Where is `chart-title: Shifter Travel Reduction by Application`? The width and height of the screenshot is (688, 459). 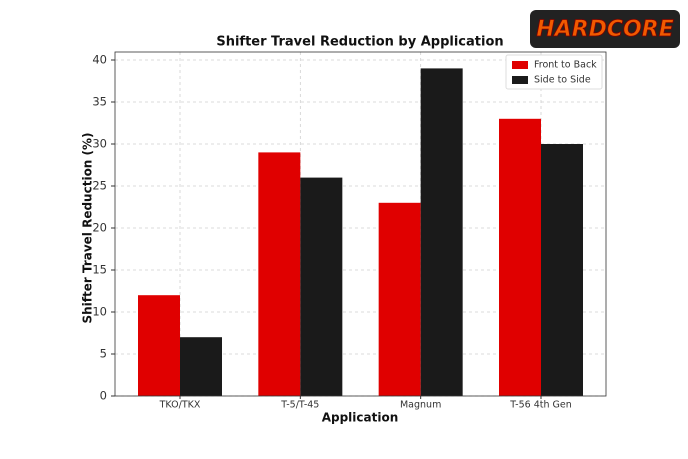 chart-title: Shifter Travel Reduction by Application is located at coordinates (359, 42).